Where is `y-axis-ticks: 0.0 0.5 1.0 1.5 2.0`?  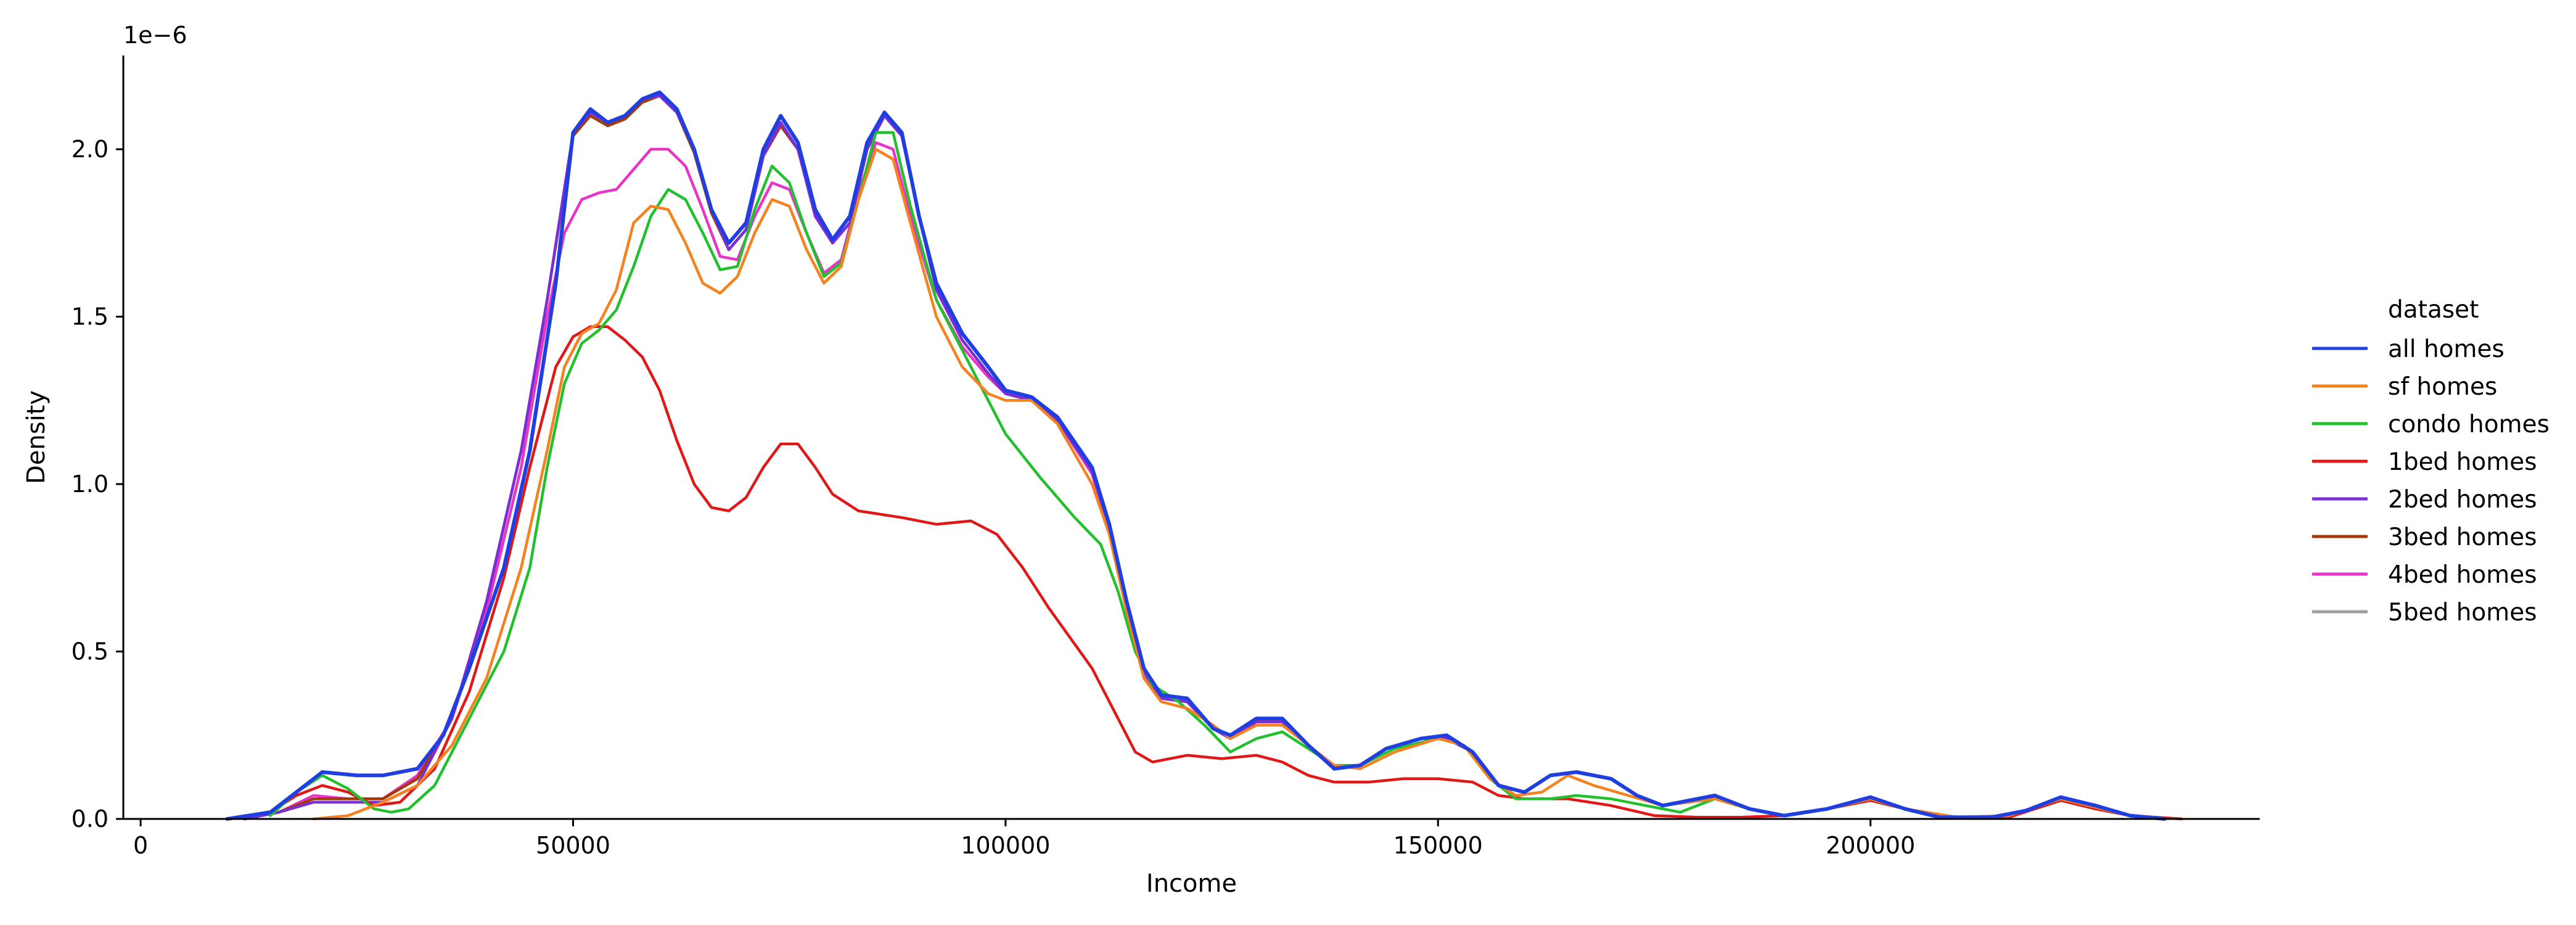
y-axis-ticks: 0.0 0.5 1.0 1.5 2.0 is located at coordinates (98, 484).